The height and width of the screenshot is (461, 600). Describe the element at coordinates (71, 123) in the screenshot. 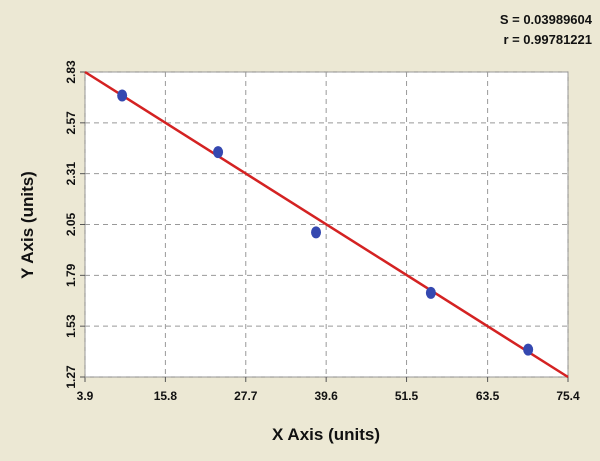

I see `y-tick-label: 2.57` at that location.